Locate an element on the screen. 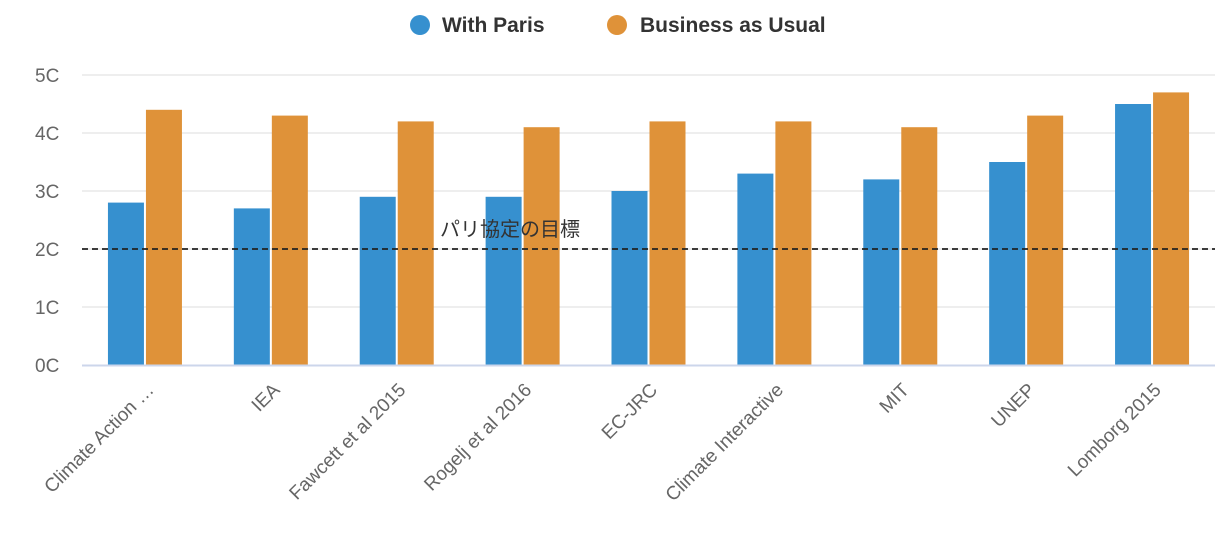 Image resolution: width=1227 pixels, height=538 pixels. x-tick-label: Rogelj et al 2016 is located at coordinates (478, 438).